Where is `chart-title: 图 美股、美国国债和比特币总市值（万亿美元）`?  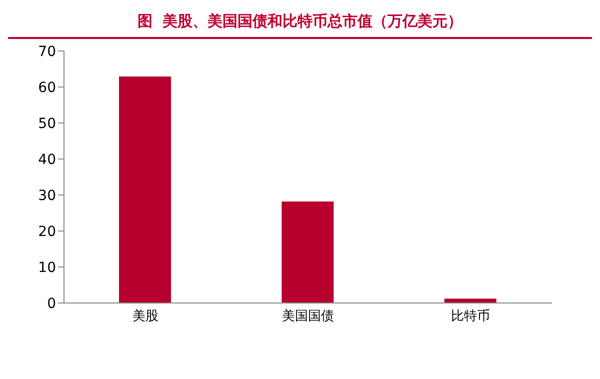 chart-title: 图 美股、美国国债和比特币总市值（万亿美元） is located at coordinates (300, 23).